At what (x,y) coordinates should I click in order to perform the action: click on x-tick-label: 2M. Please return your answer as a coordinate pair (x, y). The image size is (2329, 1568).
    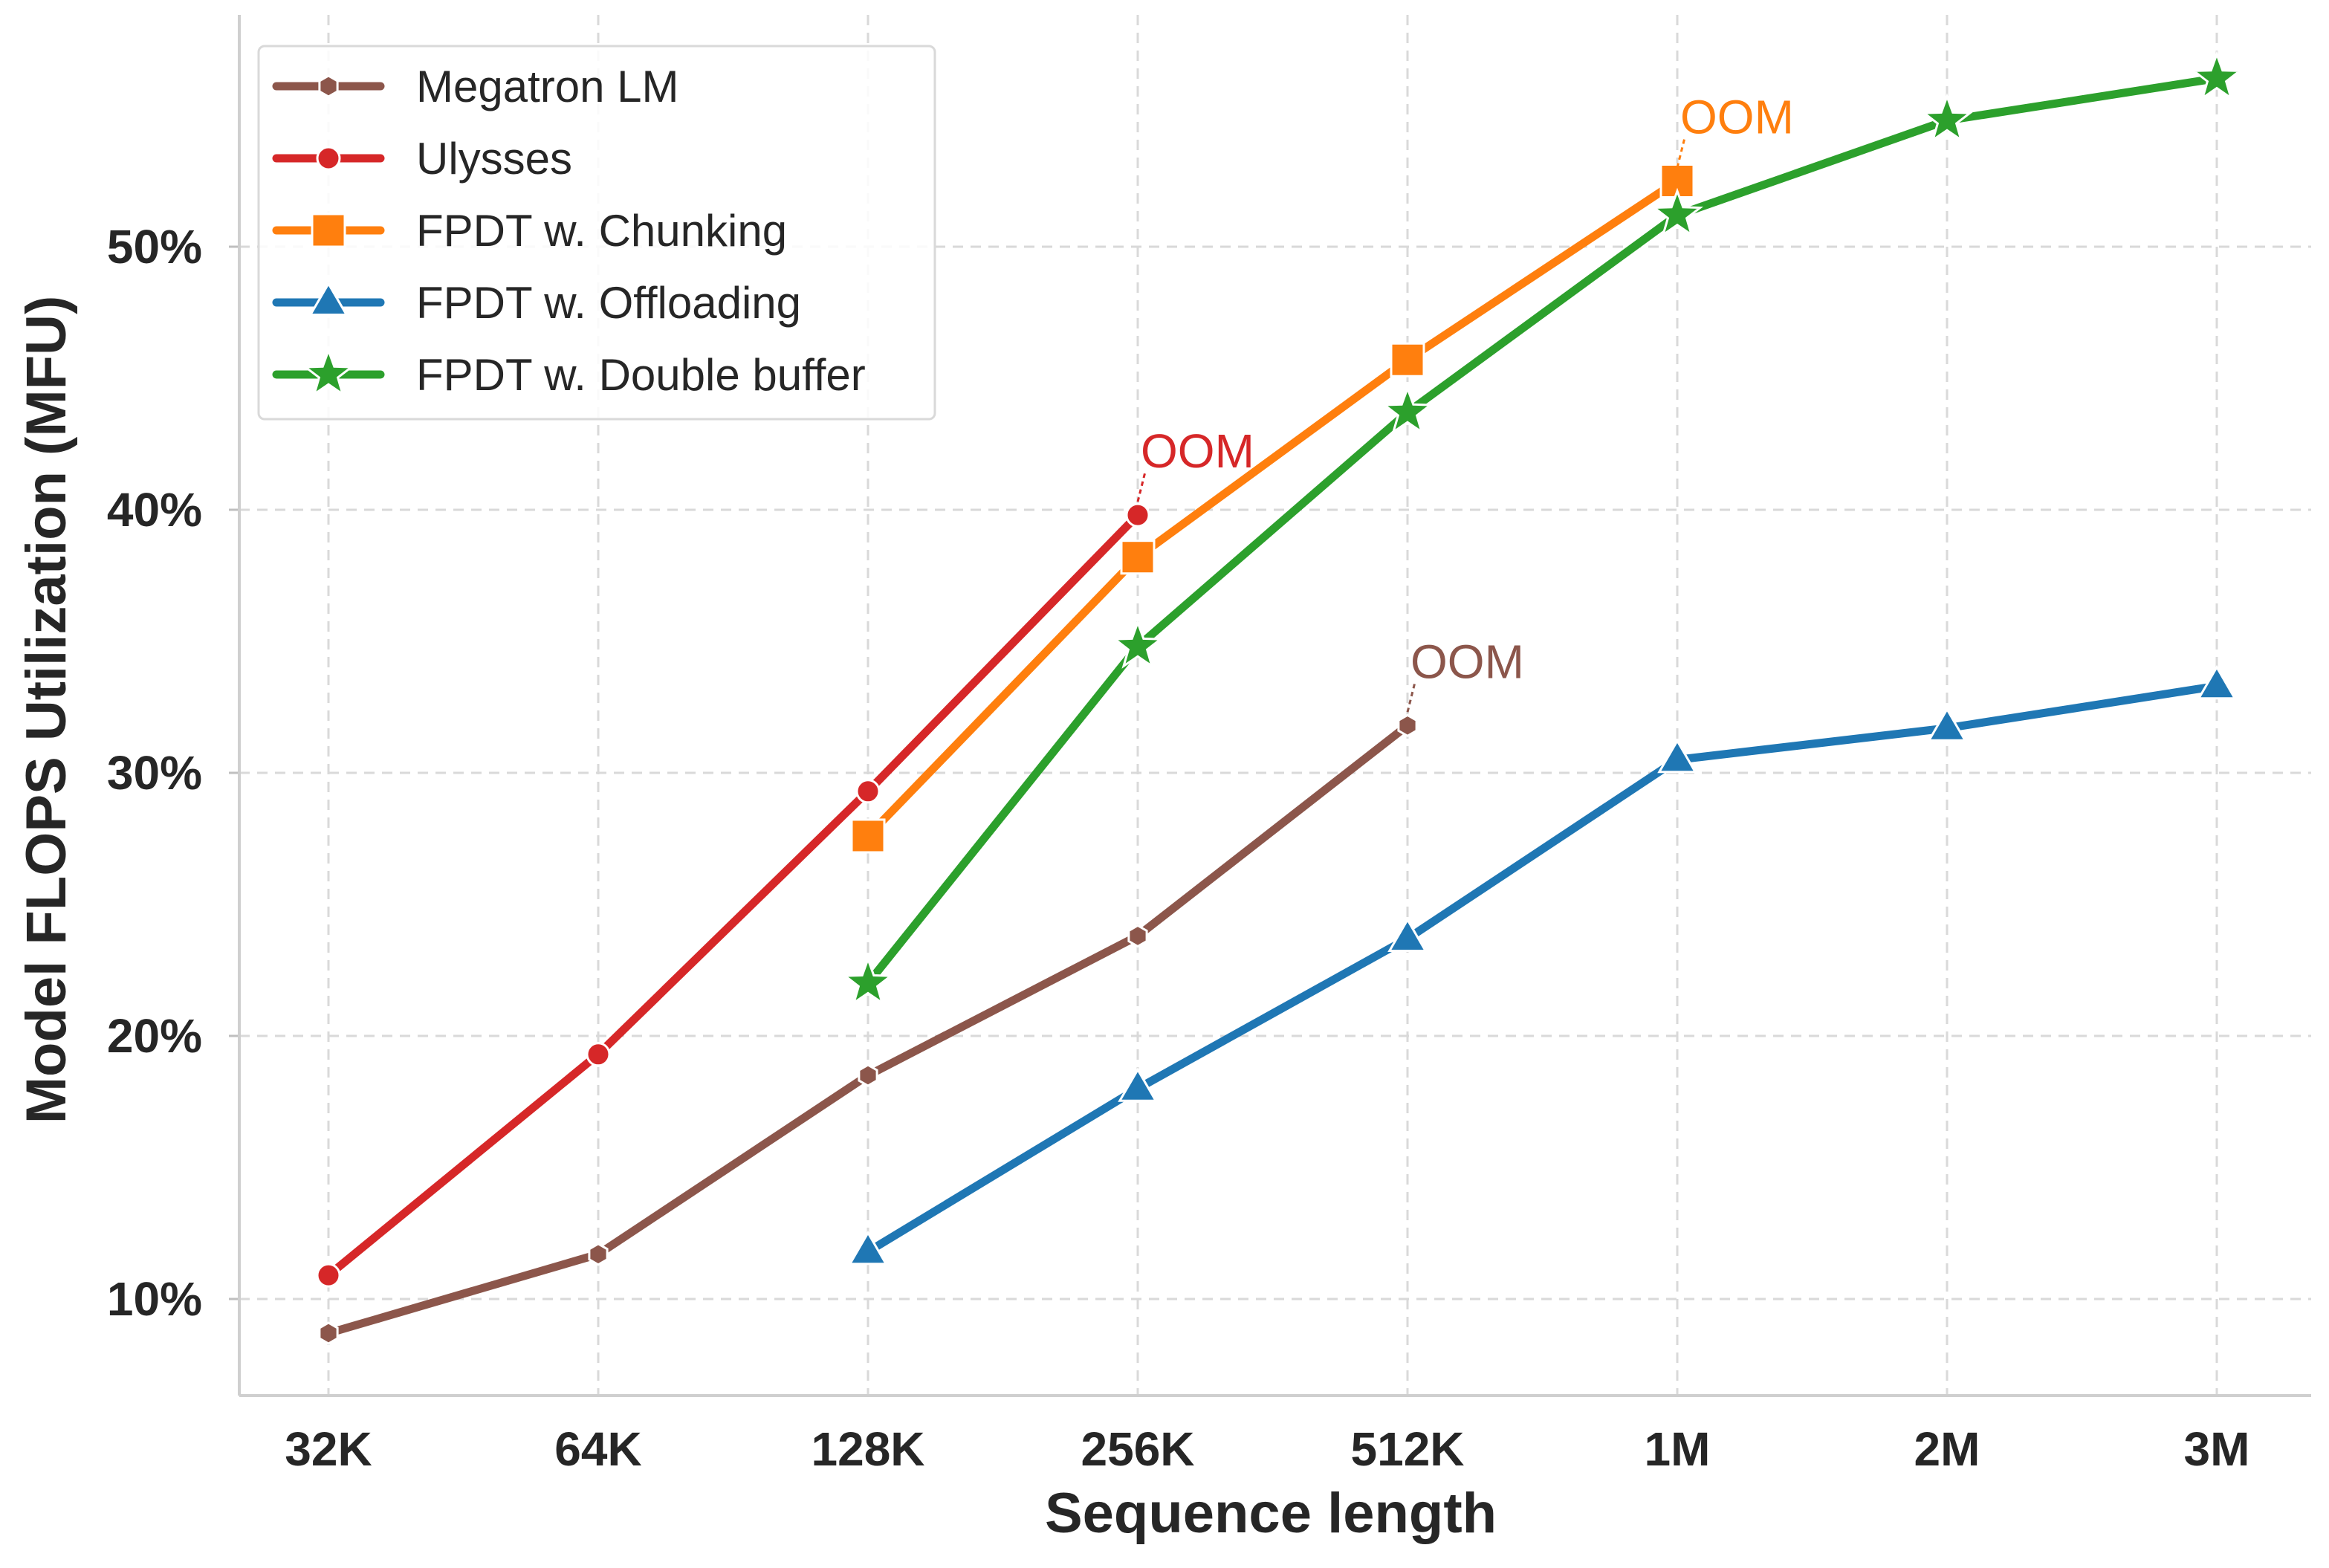
    Looking at the image, I should click on (1947, 1449).